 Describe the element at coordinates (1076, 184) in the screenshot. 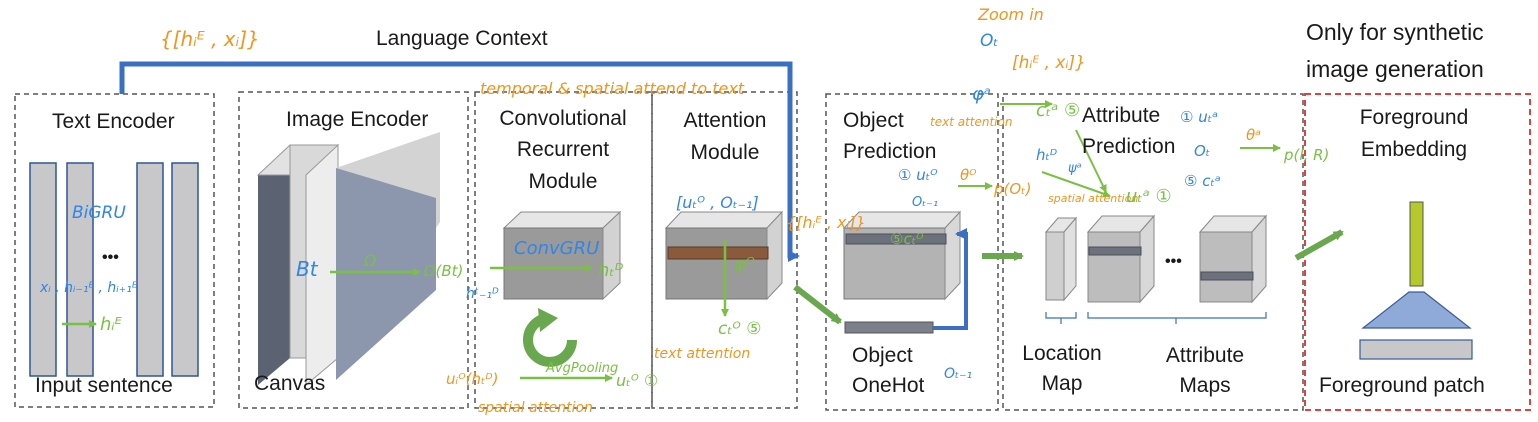

I see `ht-to-ut-arrow` at that location.